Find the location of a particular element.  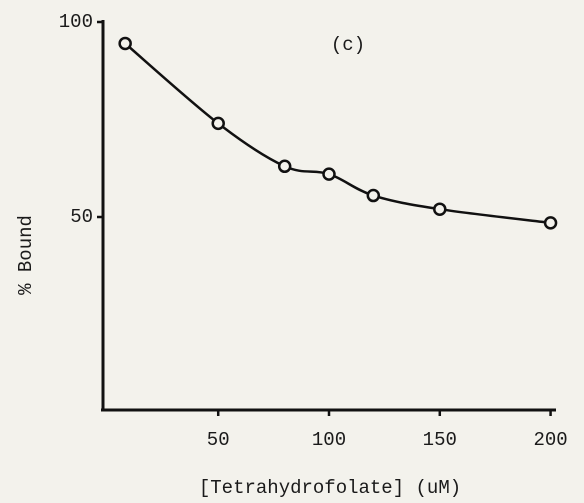

x-axis-label: [Tetrahydrofolate] (uM) is located at coordinates (330, 488).